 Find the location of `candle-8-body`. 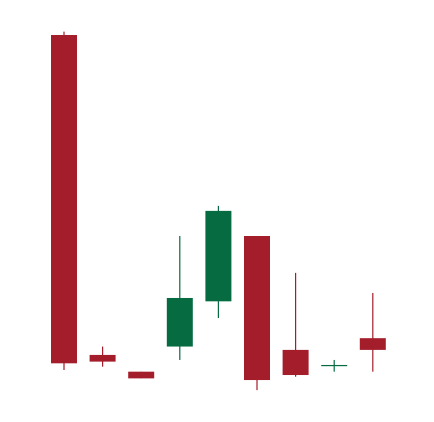

candle-8-body is located at coordinates (334, 365).